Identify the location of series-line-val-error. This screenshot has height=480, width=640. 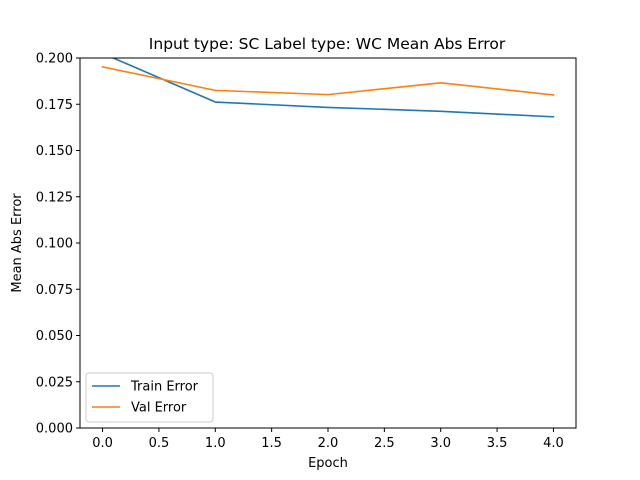
(328, 80).